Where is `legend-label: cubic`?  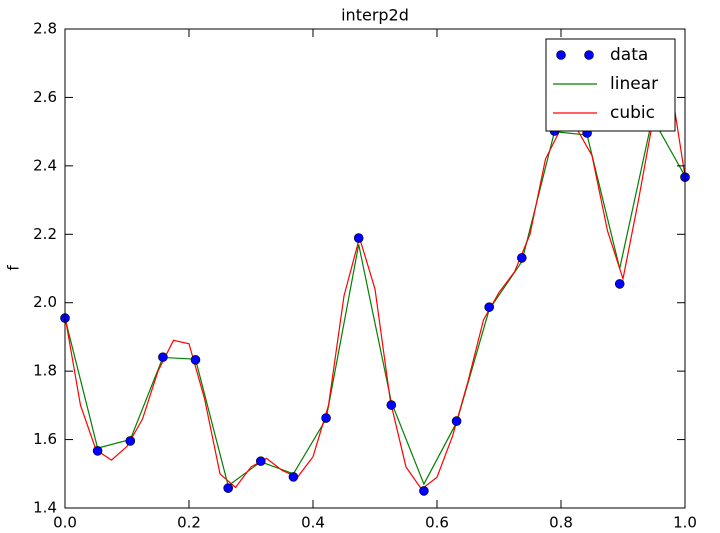
legend-label: cubic is located at coordinates (632, 113).